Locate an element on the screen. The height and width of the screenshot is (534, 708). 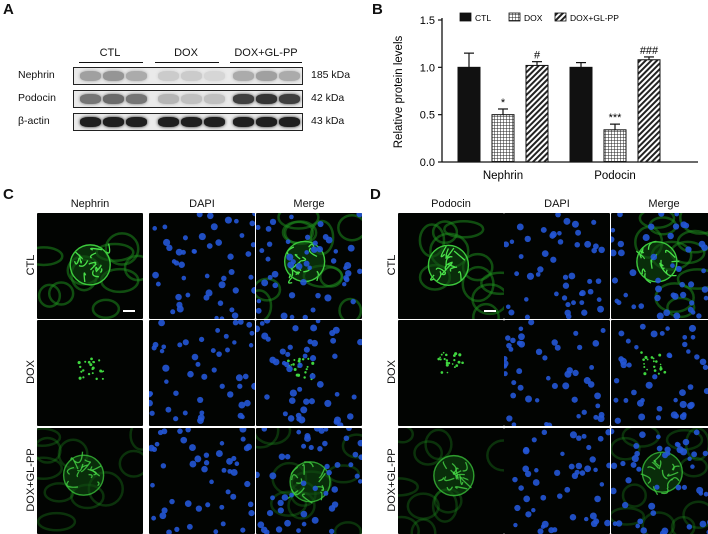
row-label: DOX+GL-PP is located at coordinates (392, 480).